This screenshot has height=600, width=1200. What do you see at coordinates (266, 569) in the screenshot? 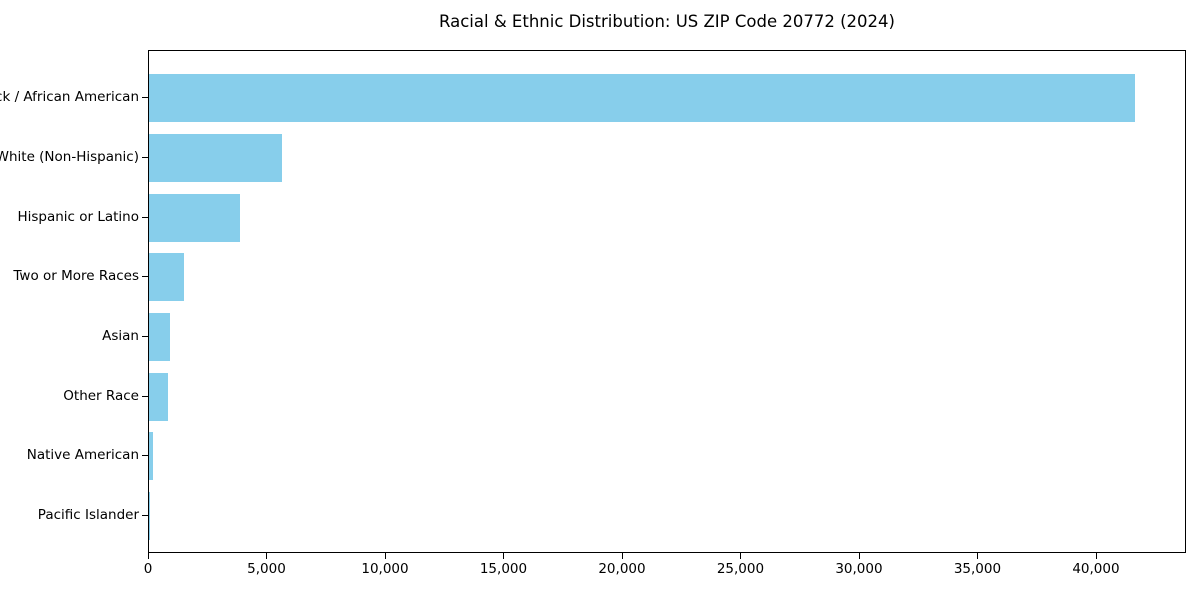
I see `x-tick-label: 5,000` at bounding box center [266, 569].